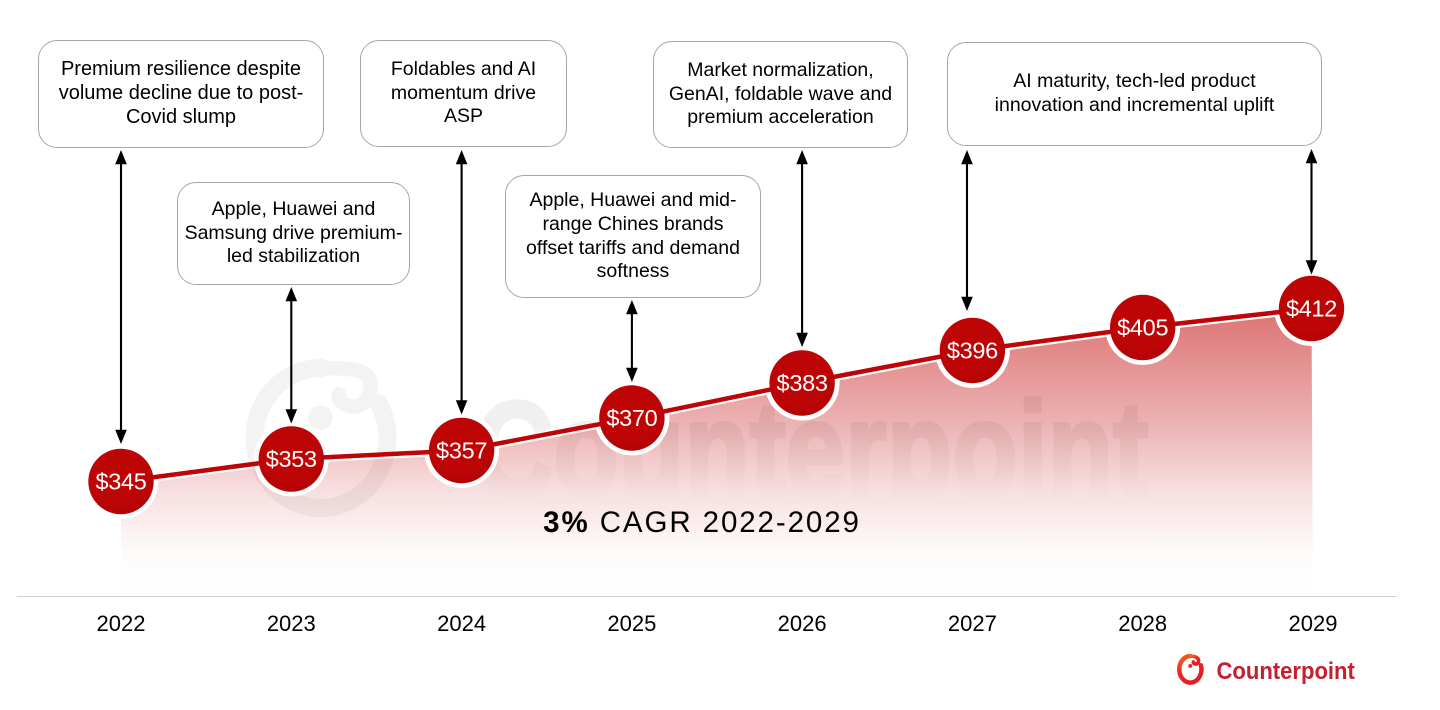 The width and height of the screenshot is (1440, 710). What do you see at coordinates (1286, 670) in the screenshot?
I see `svg-text: Counterpoint` at bounding box center [1286, 670].